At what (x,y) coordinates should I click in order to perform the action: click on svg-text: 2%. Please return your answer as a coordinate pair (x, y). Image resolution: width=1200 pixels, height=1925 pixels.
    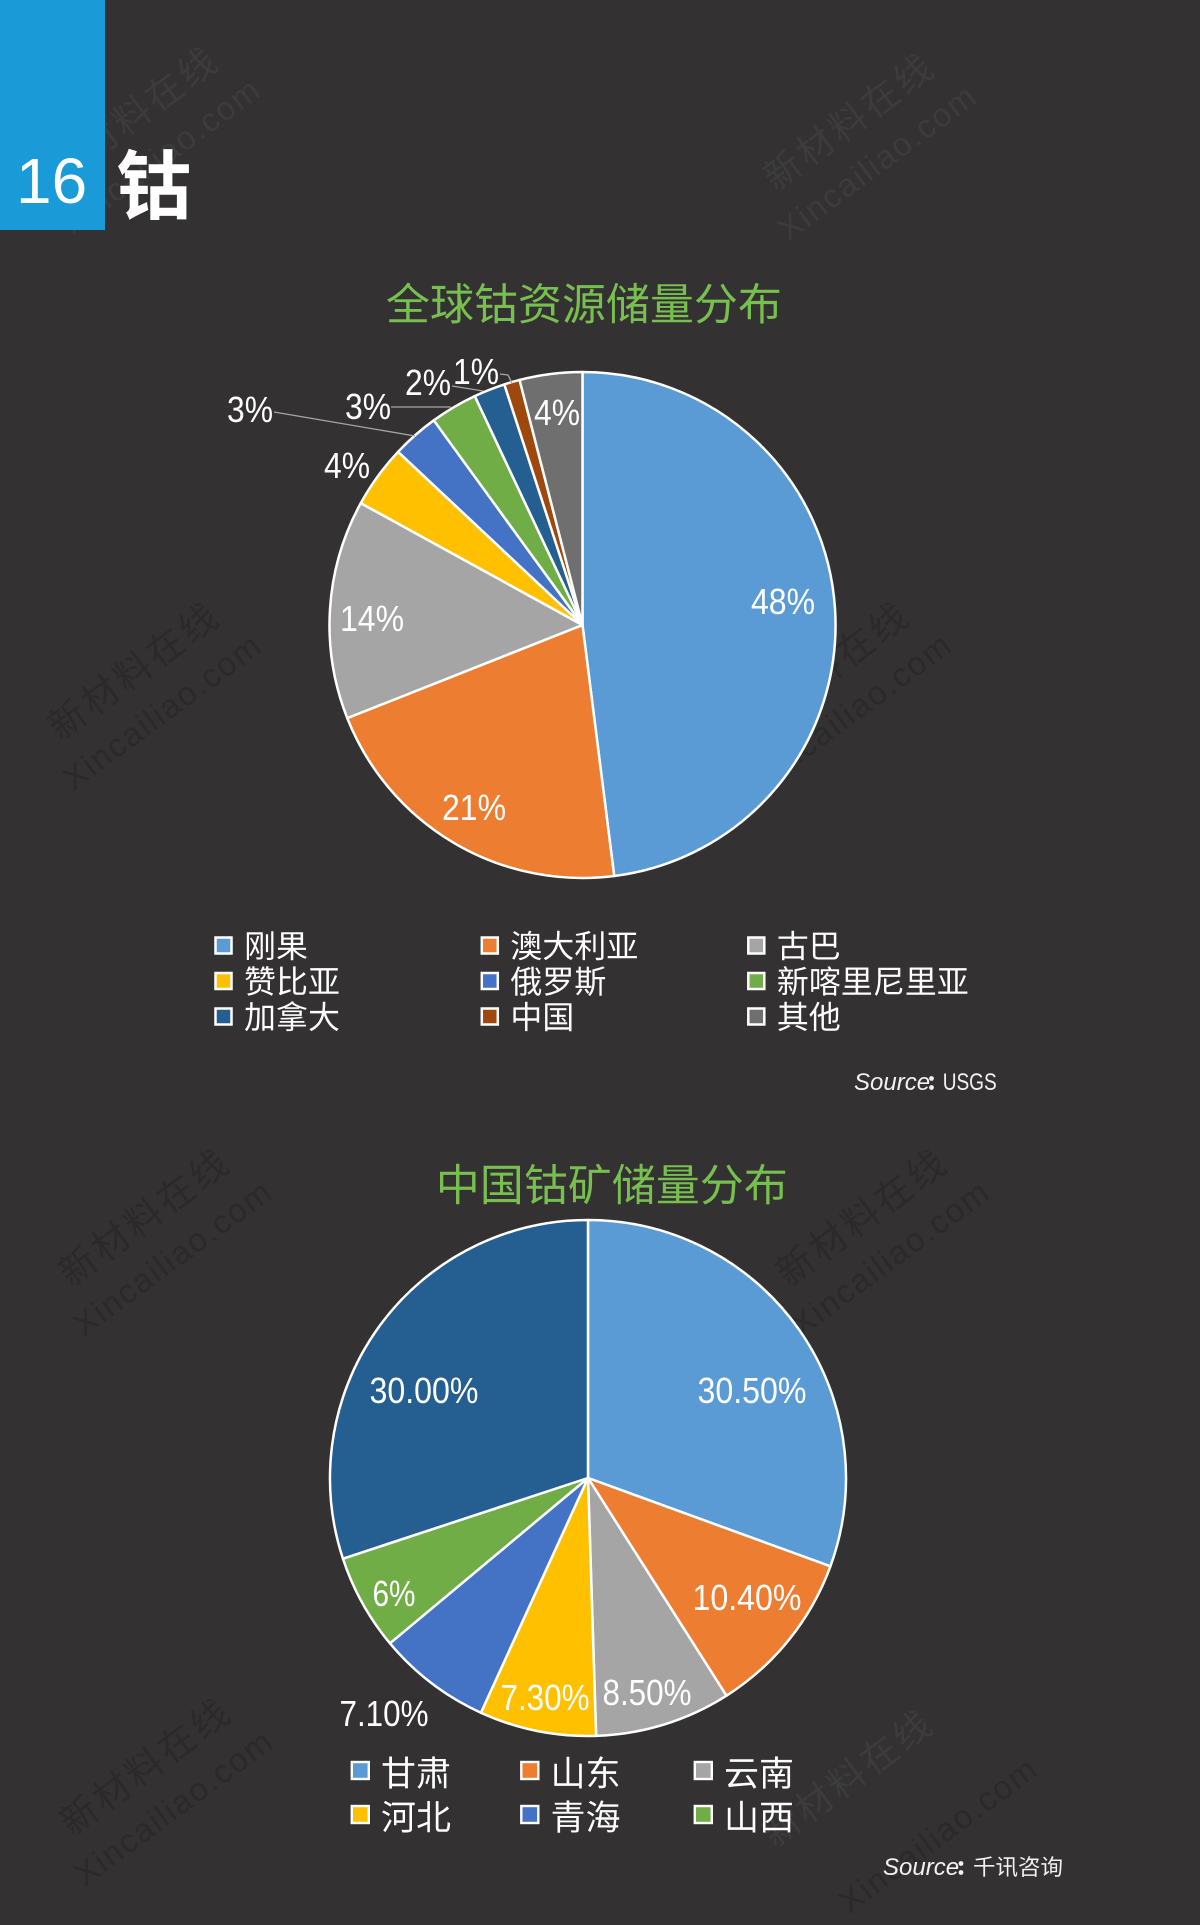
    Looking at the image, I should click on (428, 382).